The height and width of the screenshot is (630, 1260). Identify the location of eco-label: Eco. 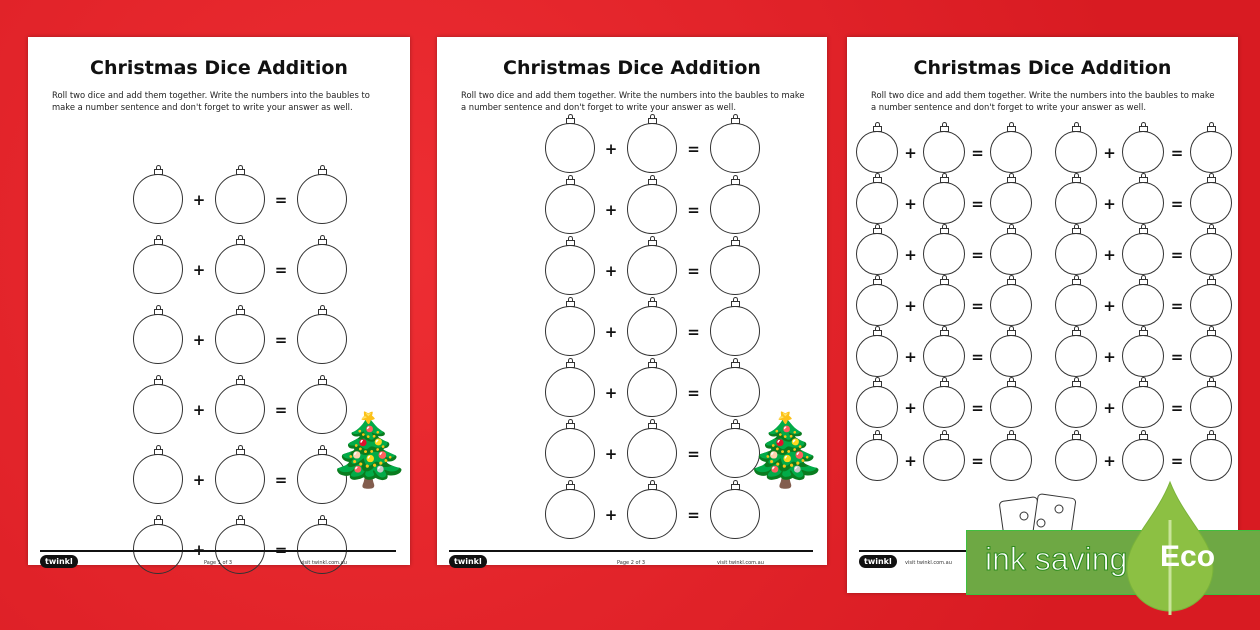
(1188, 556).